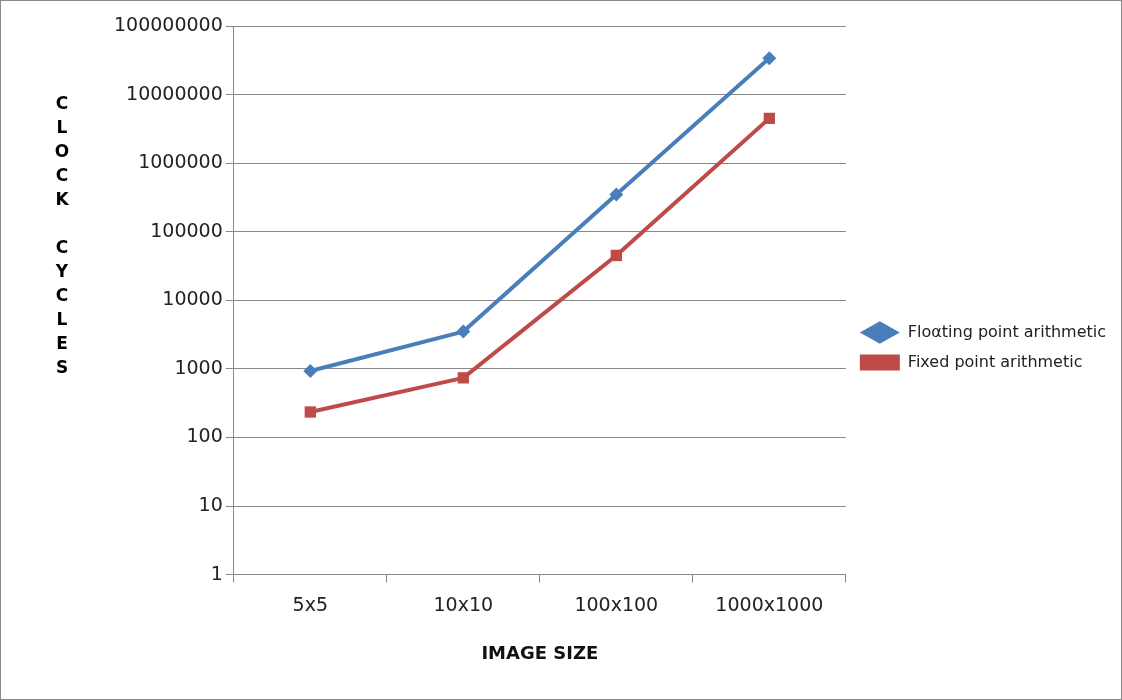 Image resolution: width=1122 pixels, height=700 pixels. Describe the element at coordinates (168, 23) in the screenshot. I see `y-tick-label: 100000000` at that location.